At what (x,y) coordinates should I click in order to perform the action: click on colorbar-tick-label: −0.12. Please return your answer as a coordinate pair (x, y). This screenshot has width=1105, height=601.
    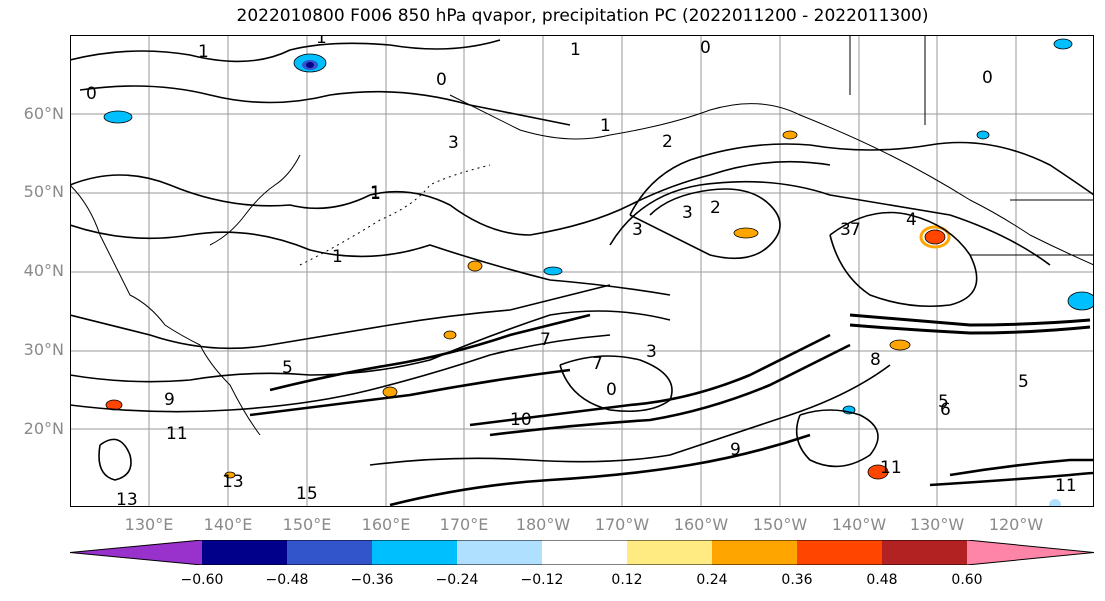
    Looking at the image, I should click on (542, 580).